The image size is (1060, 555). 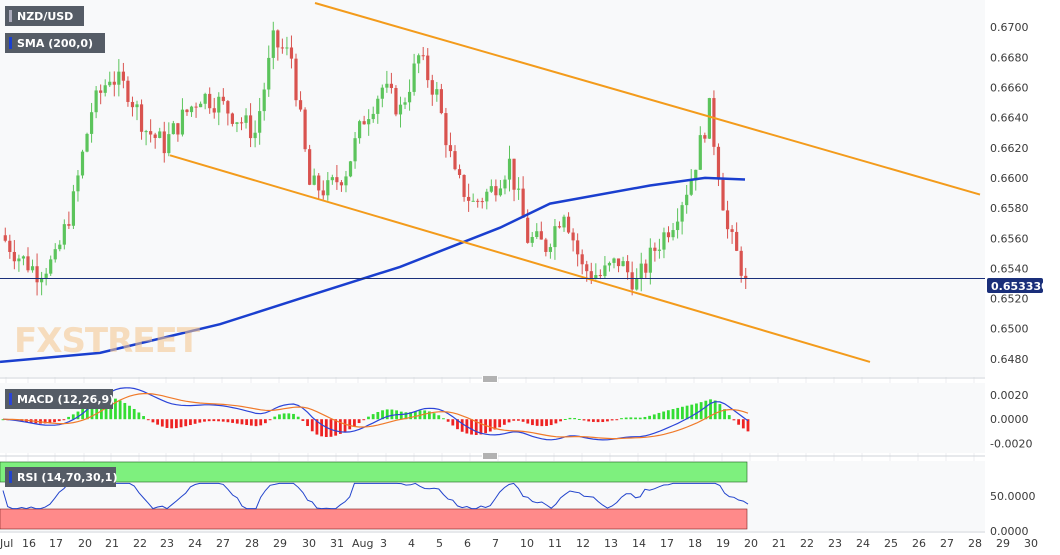 I want to click on x-tick-label: 11, so click(x=555, y=543).